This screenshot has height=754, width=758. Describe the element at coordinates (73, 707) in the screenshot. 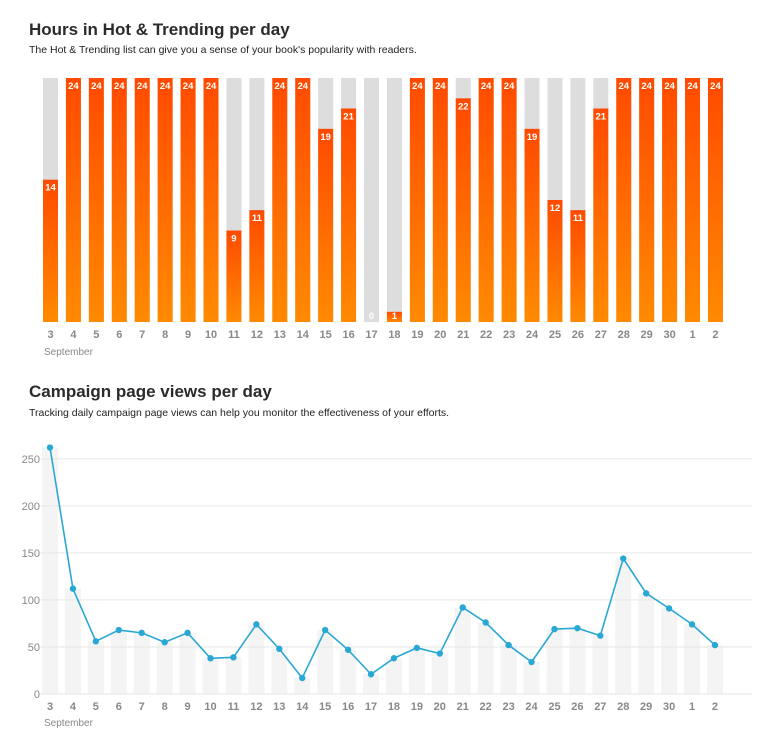

I see `x-tick-label: 4` at that location.